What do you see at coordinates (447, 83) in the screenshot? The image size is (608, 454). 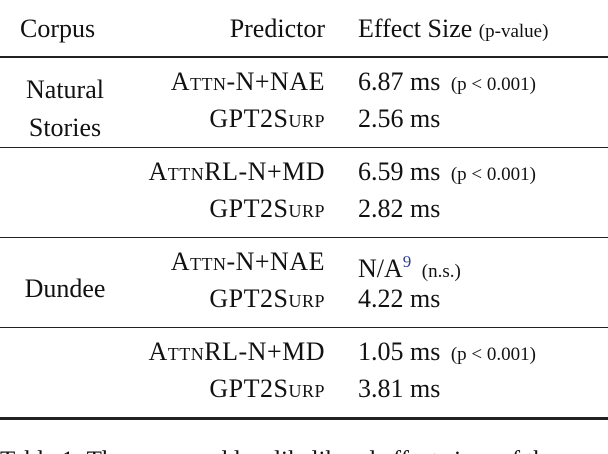 I see `effect-cell: 6.87 ms (p < 0.001)` at bounding box center [447, 83].